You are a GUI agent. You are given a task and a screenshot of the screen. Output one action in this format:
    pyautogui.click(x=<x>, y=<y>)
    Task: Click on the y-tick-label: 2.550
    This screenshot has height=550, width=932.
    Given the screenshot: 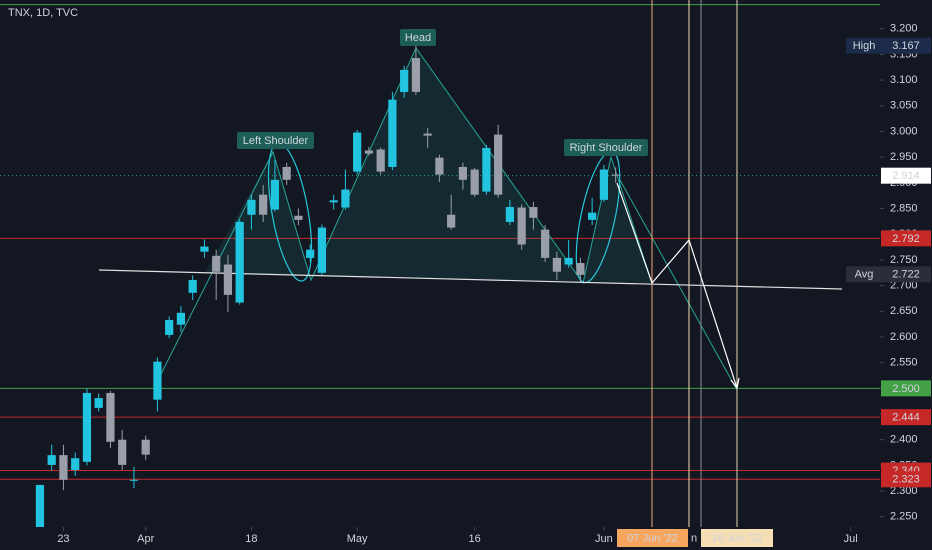 What is the action you would take?
    pyautogui.click(x=904, y=363)
    